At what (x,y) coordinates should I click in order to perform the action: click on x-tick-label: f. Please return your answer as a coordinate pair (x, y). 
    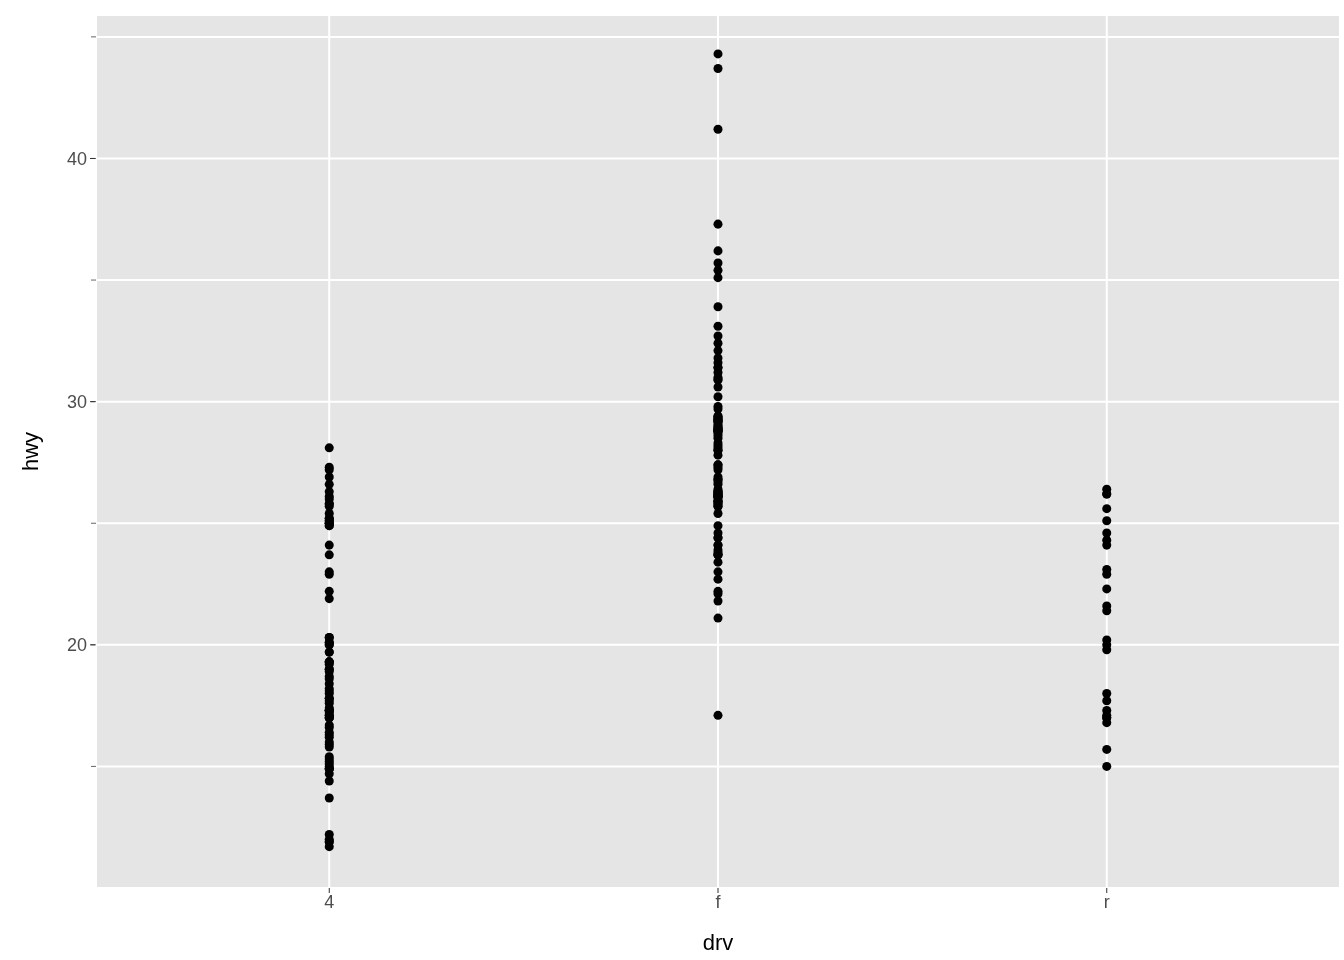
    Looking at the image, I should click on (718, 901).